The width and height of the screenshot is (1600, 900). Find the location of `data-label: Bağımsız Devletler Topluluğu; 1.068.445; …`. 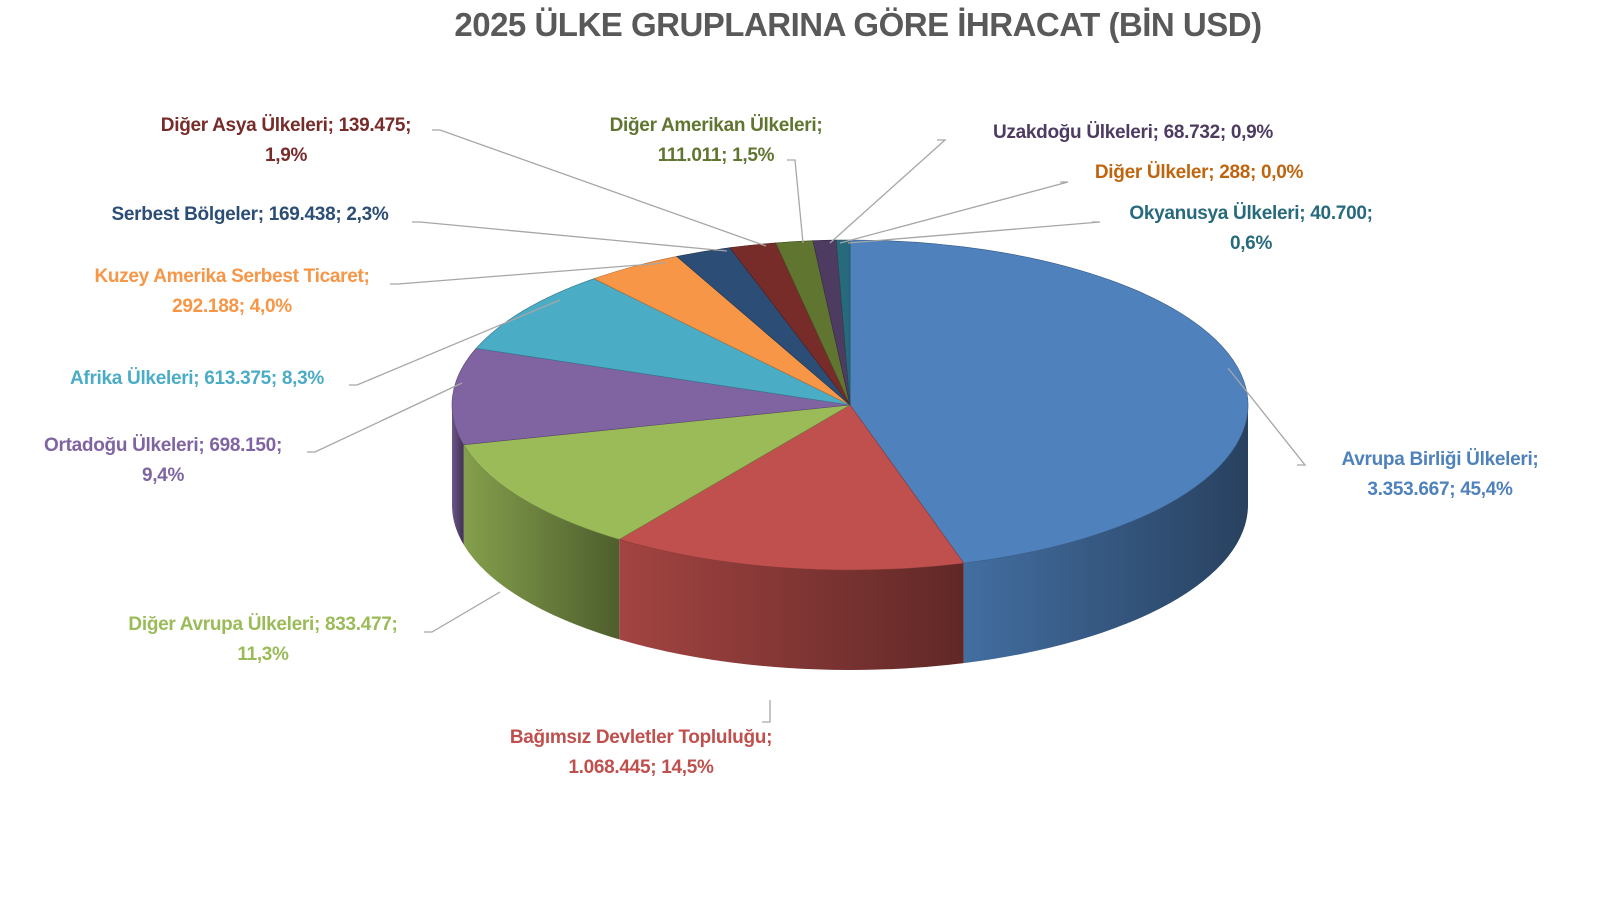

data-label: Bağımsız Devletler Topluluğu; 1.068.445; … is located at coordinates (641, 753).